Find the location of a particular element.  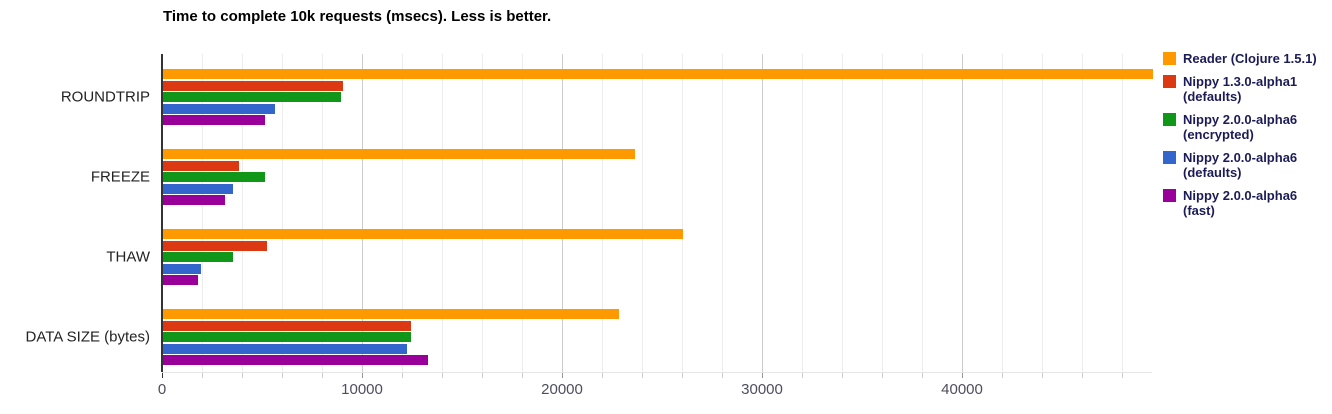

legend-item-4: Nippy 2.0.0-alpha6 (fast) is located at coordinates (1247, 203).